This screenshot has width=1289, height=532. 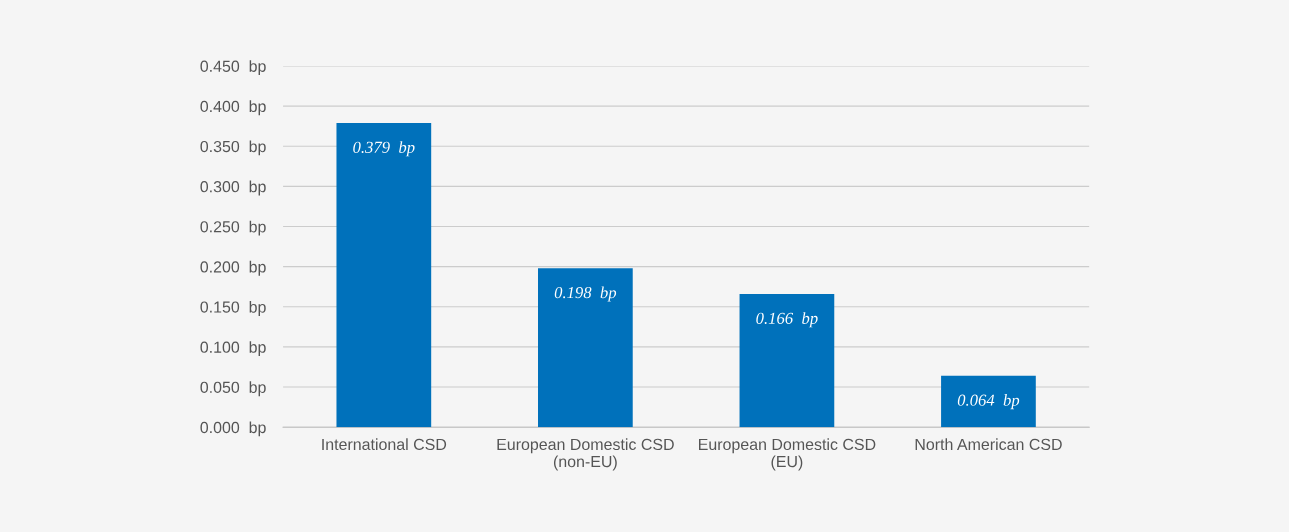 What do you see at coordinates (787, 454) in the screenshot?
I see `x-tick-label: European Domestic CSD (EU)` at bounding box center [787, 454].